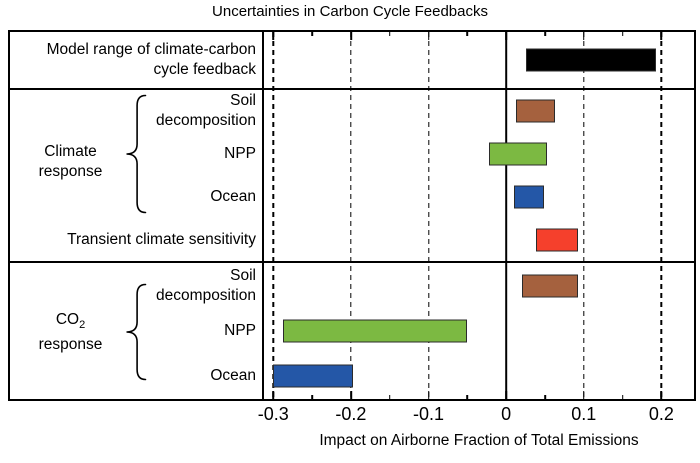  Describe the element at coordinates (536, 111) in the screenshot. I see `bar-climate-soil` at that location.